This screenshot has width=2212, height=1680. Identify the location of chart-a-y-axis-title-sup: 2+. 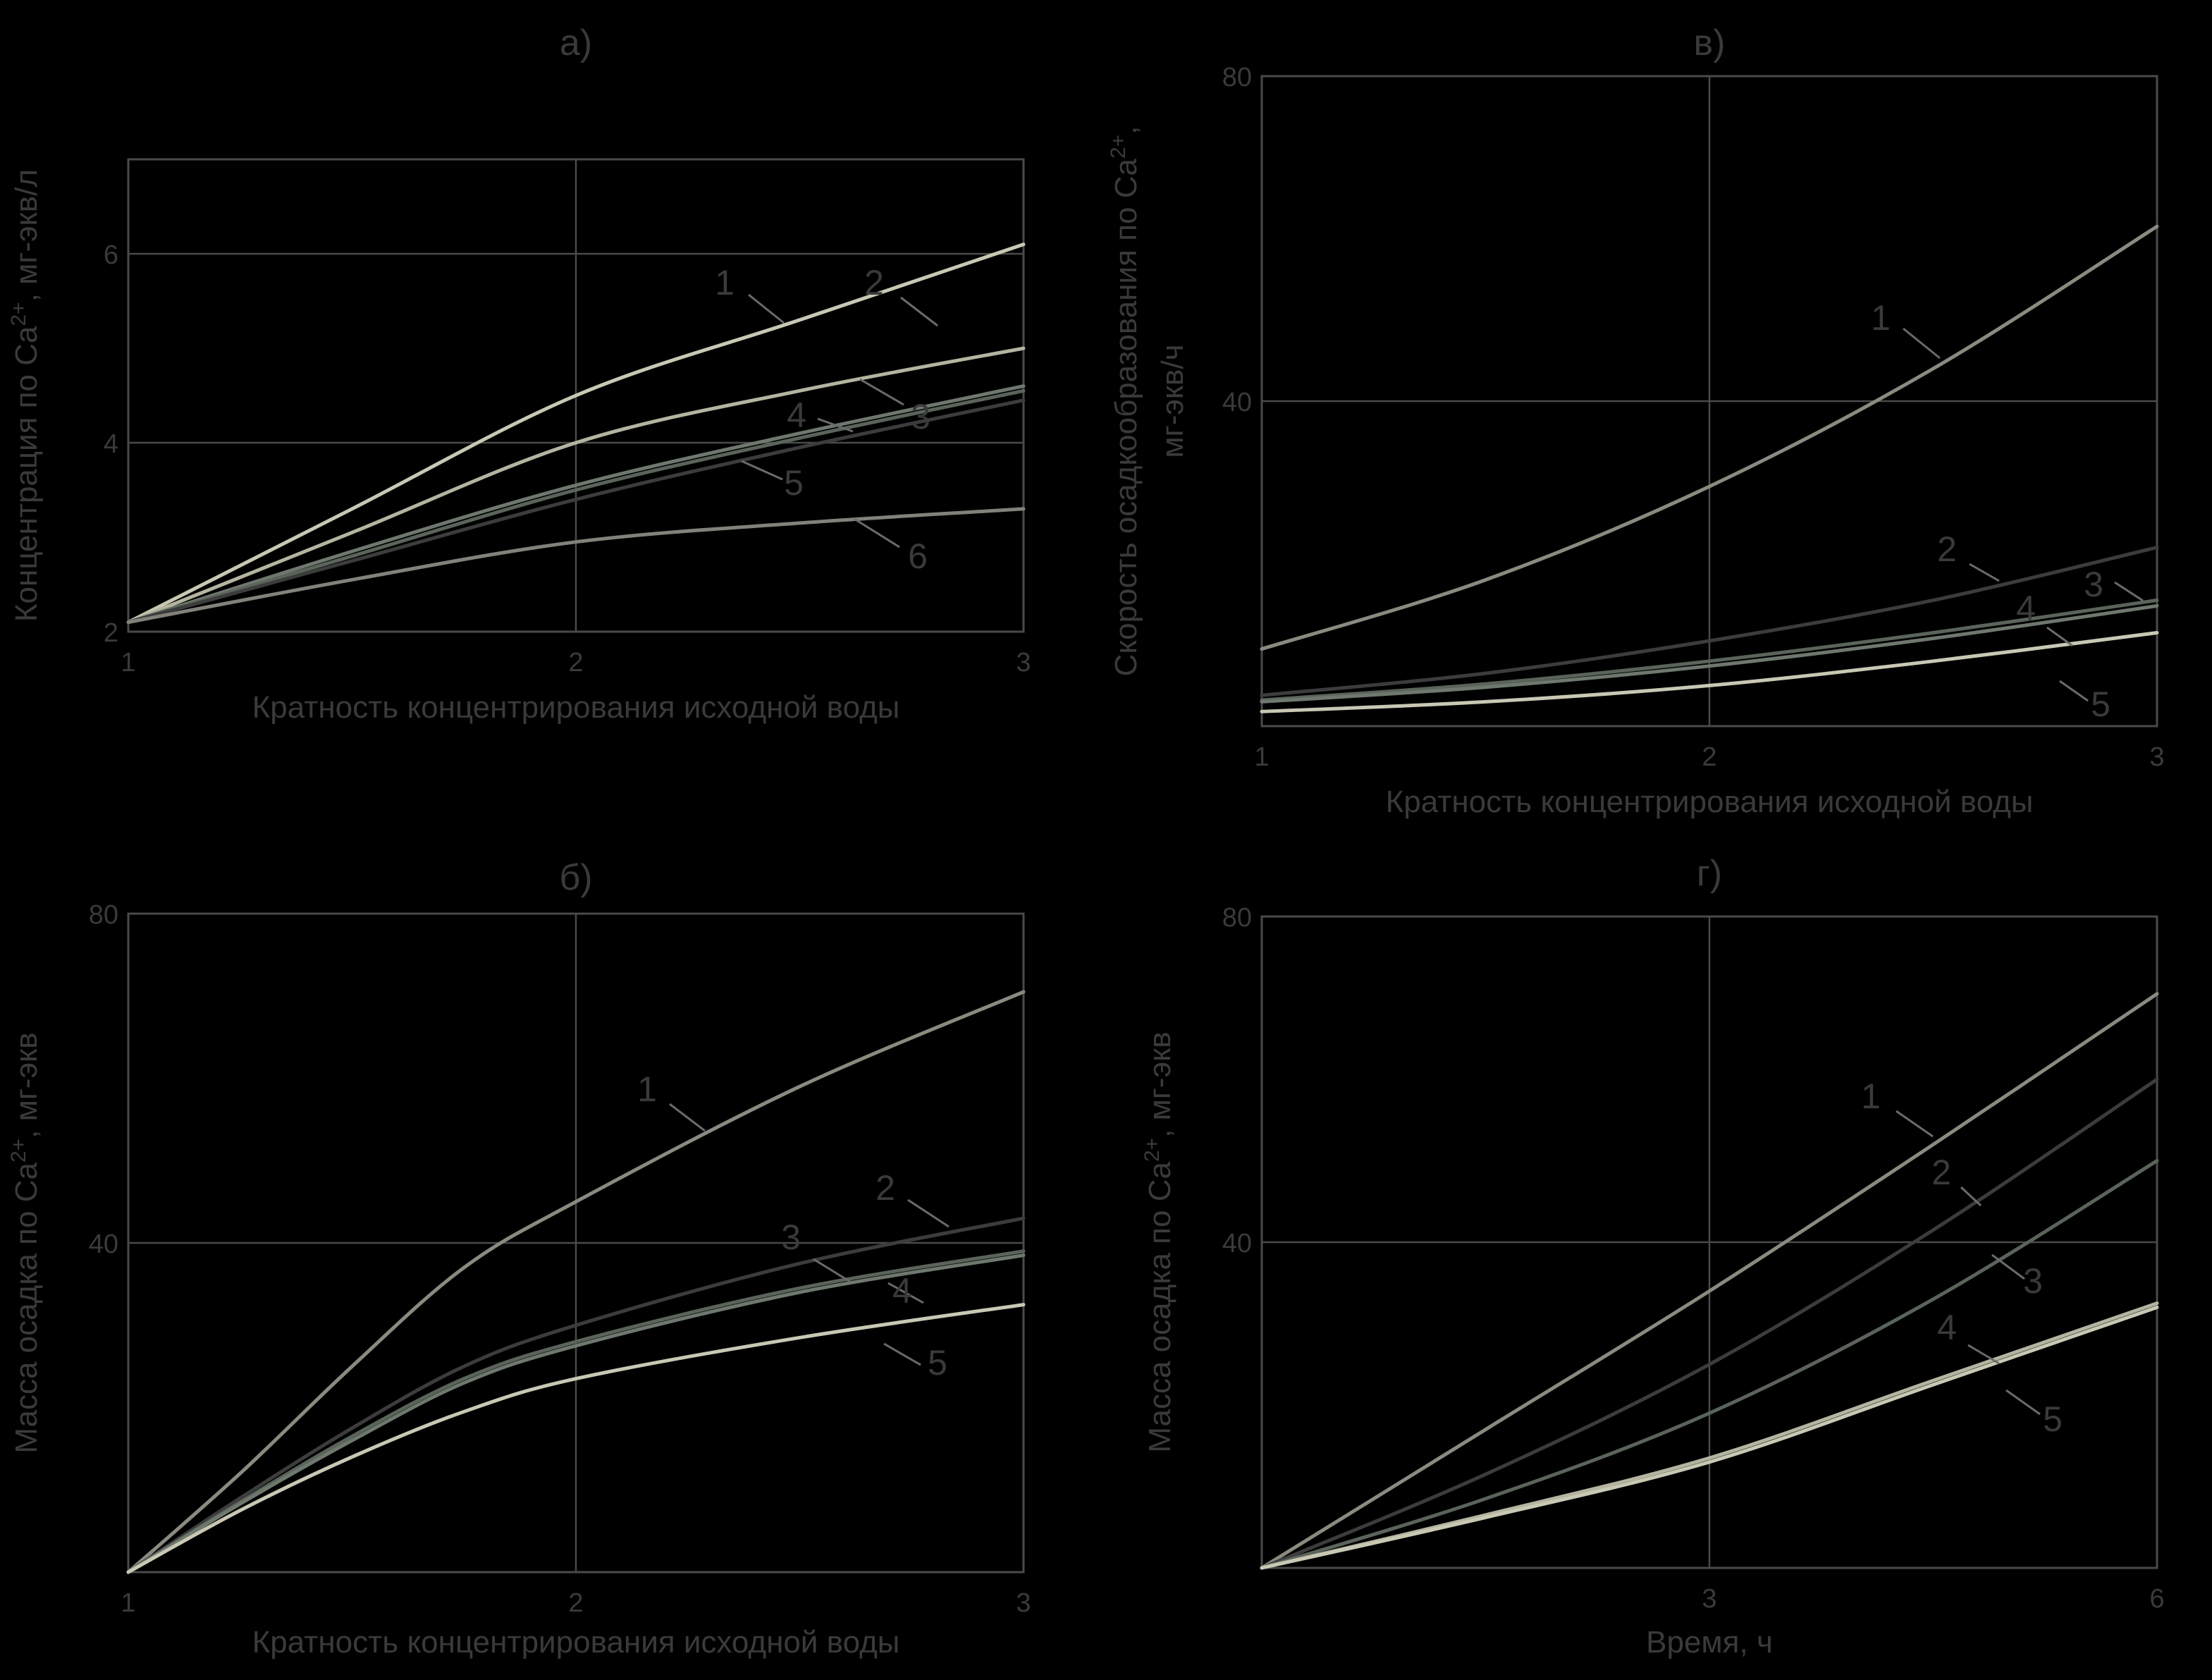
(18, 314).